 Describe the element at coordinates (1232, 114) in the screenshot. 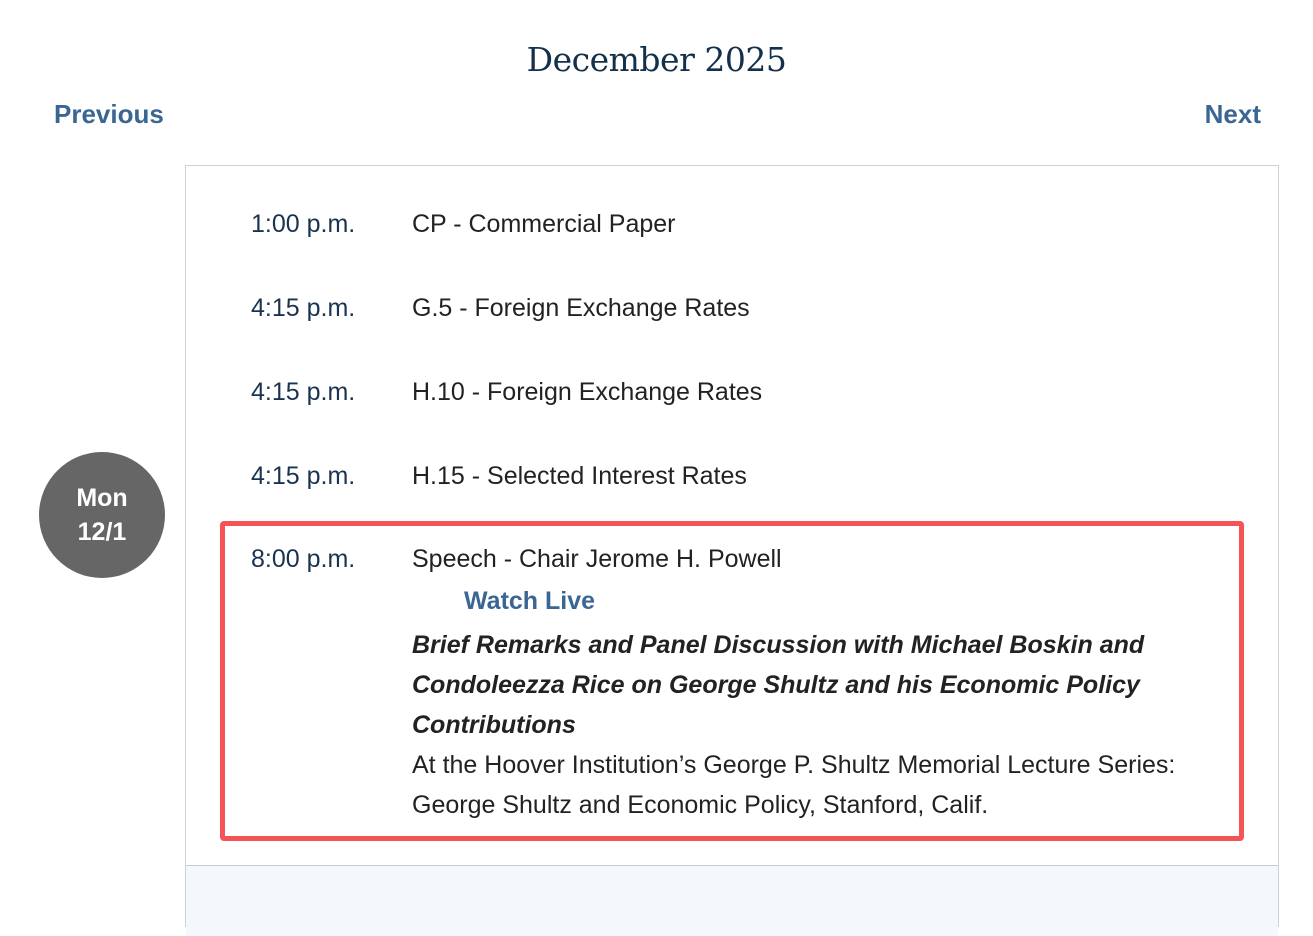

I see `next-link: Next` at that location.